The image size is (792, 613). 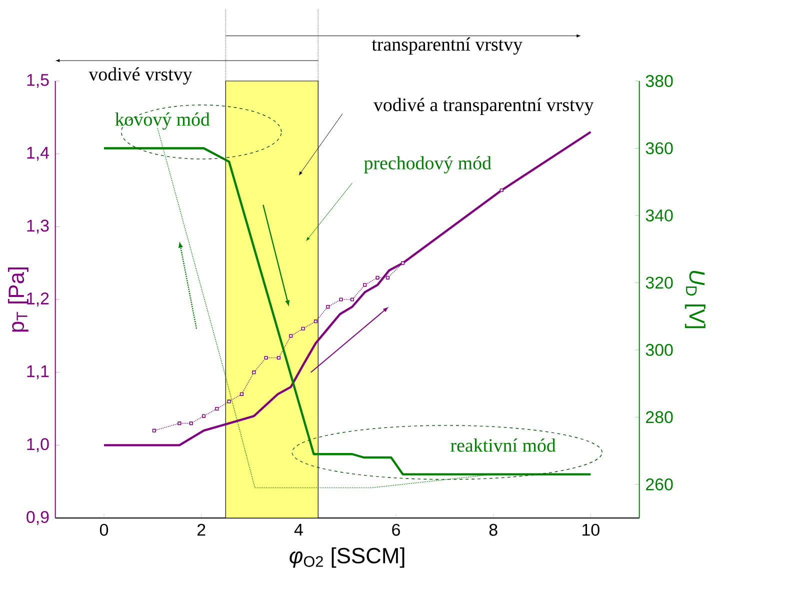 What do you see at coordinates (38, 153) in the screenshot?
I see `y-tick-label: 1,4` at bounding box center [38, 153].